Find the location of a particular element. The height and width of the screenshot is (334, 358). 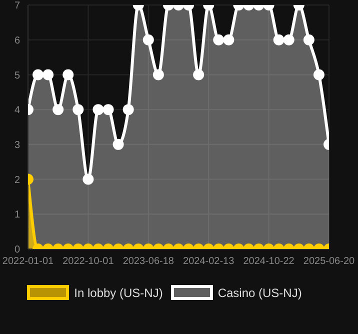

y-tick-label: 2 is located at coordinates (17, 180).